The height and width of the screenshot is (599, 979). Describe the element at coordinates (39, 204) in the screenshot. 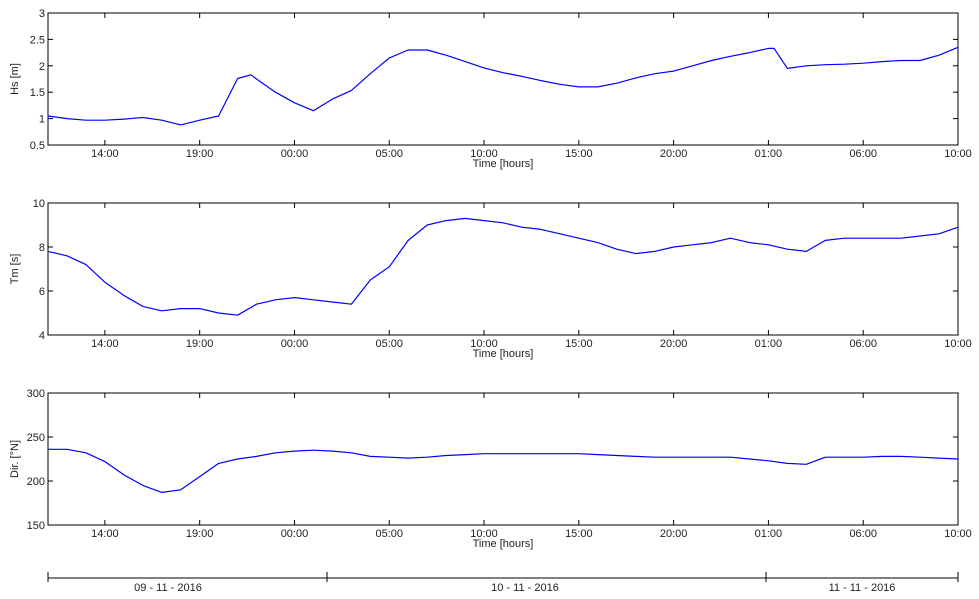

I see `y-tick-label: 10` at that location.